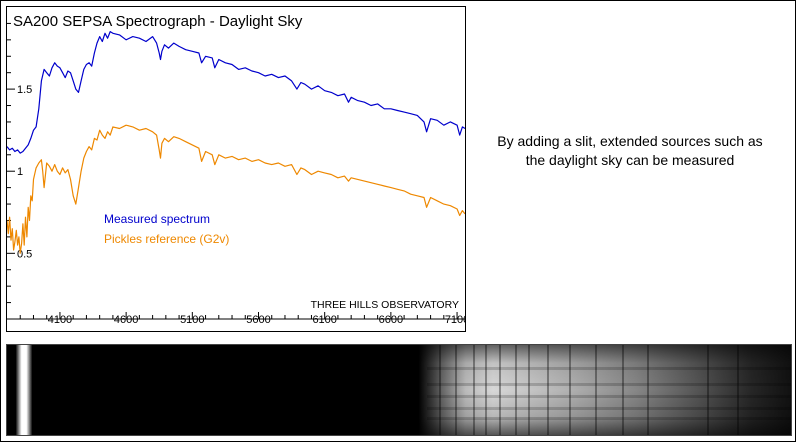 This screenshot has width=796, height=442. I want to click on observatory-label: THREE HILLS OBSERVATORY, so click(385, 305).